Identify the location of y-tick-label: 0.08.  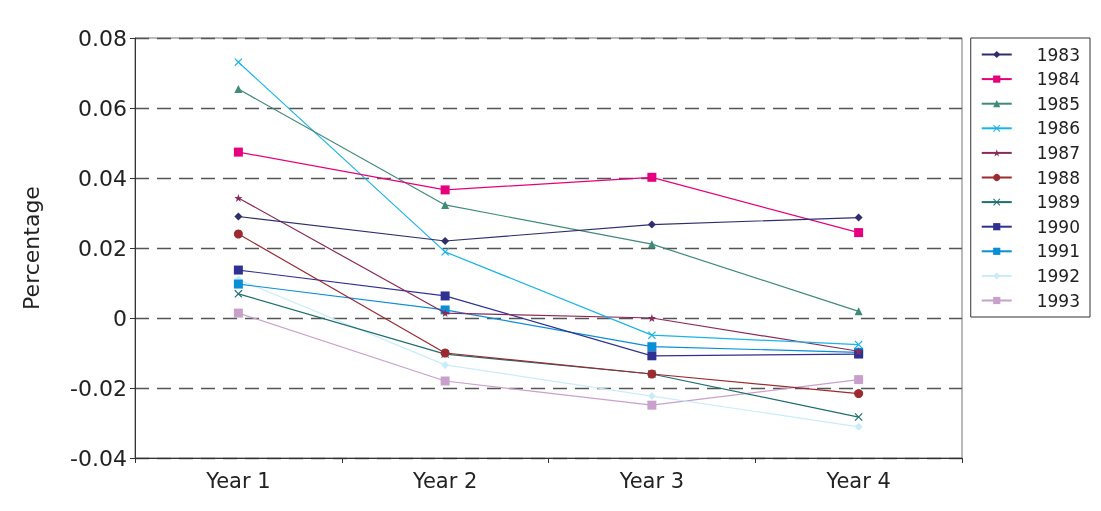
(102, 38).